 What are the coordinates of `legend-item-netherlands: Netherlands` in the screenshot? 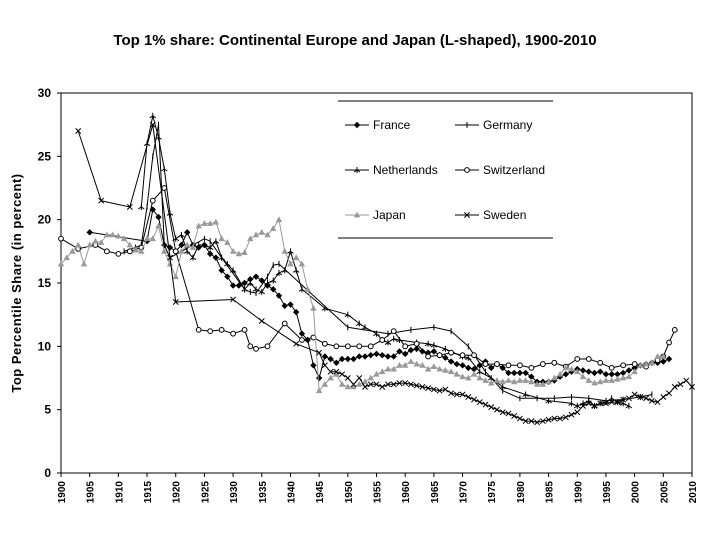 It's located at (391, 170).